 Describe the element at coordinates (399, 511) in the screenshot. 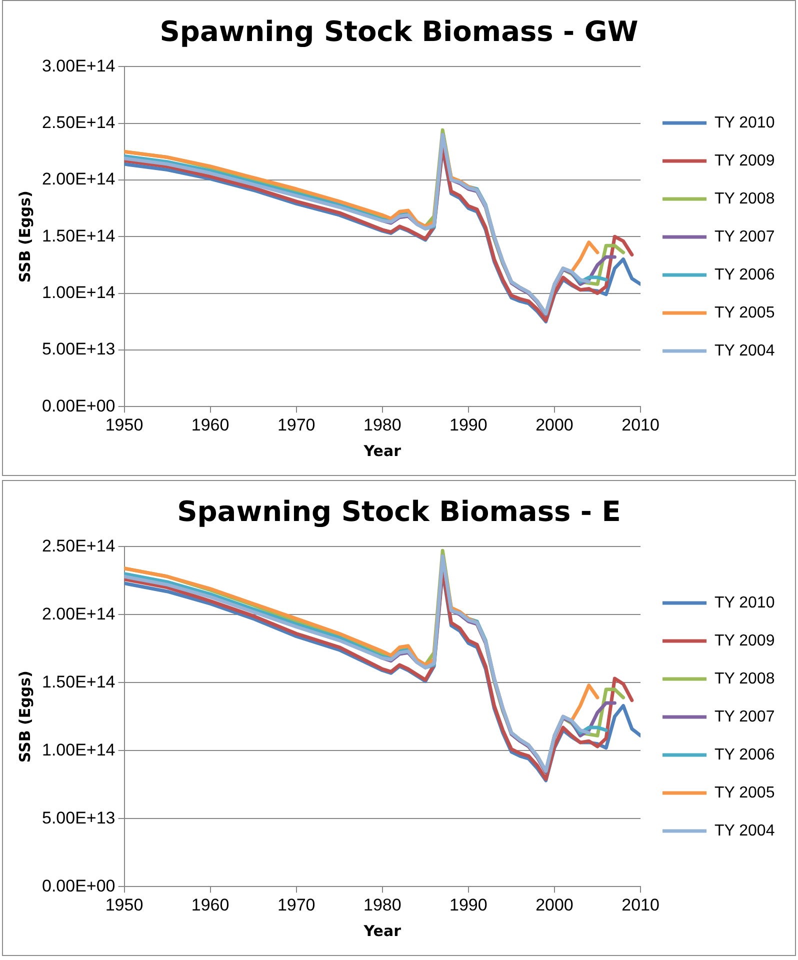

I see `chart-title: Spawning Stock Biomass - E` at that location.